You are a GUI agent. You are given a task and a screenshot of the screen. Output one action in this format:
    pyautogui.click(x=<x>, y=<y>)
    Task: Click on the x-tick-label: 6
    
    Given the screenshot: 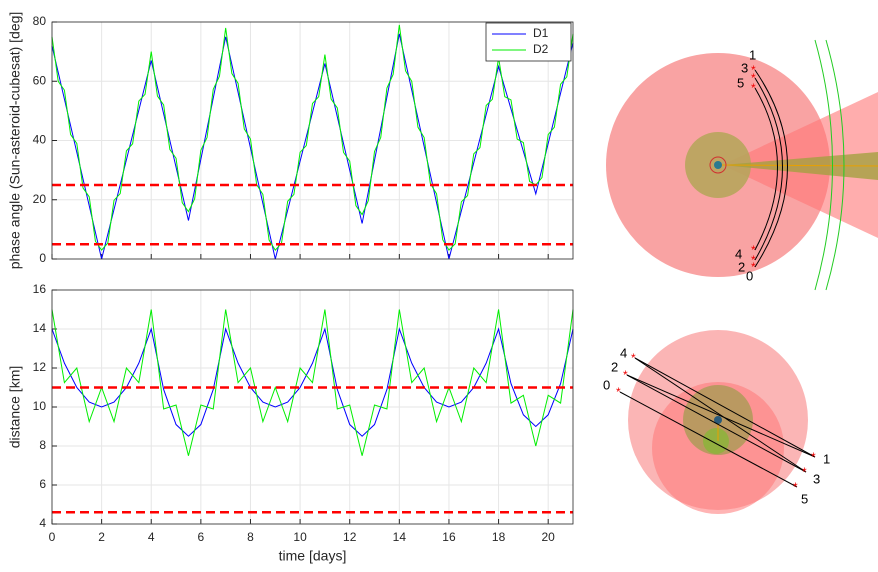 What is the action you would take?
    pyautogui.click(x=201, y=537)
    